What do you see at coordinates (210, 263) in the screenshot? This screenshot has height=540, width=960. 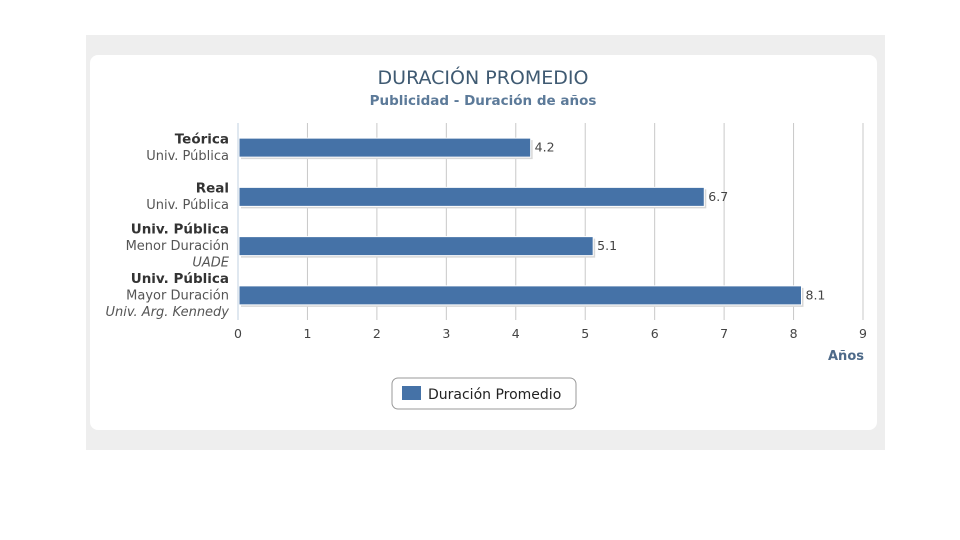 I see `category-label-line: UADE` at bounding box center [210, 263].